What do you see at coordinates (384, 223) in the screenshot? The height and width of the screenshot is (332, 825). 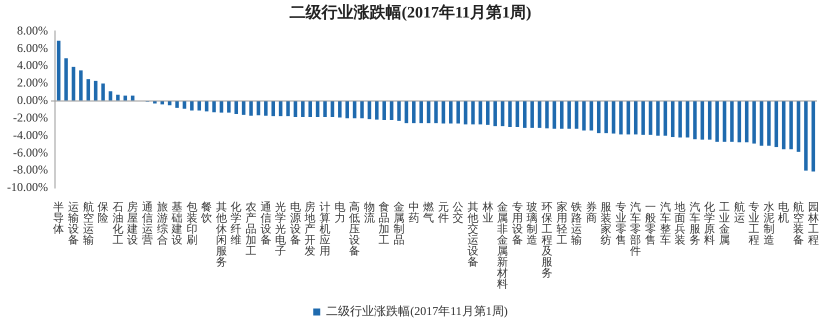 I see `x-tick-label: 食品加工` at bounding box center [384, 223].